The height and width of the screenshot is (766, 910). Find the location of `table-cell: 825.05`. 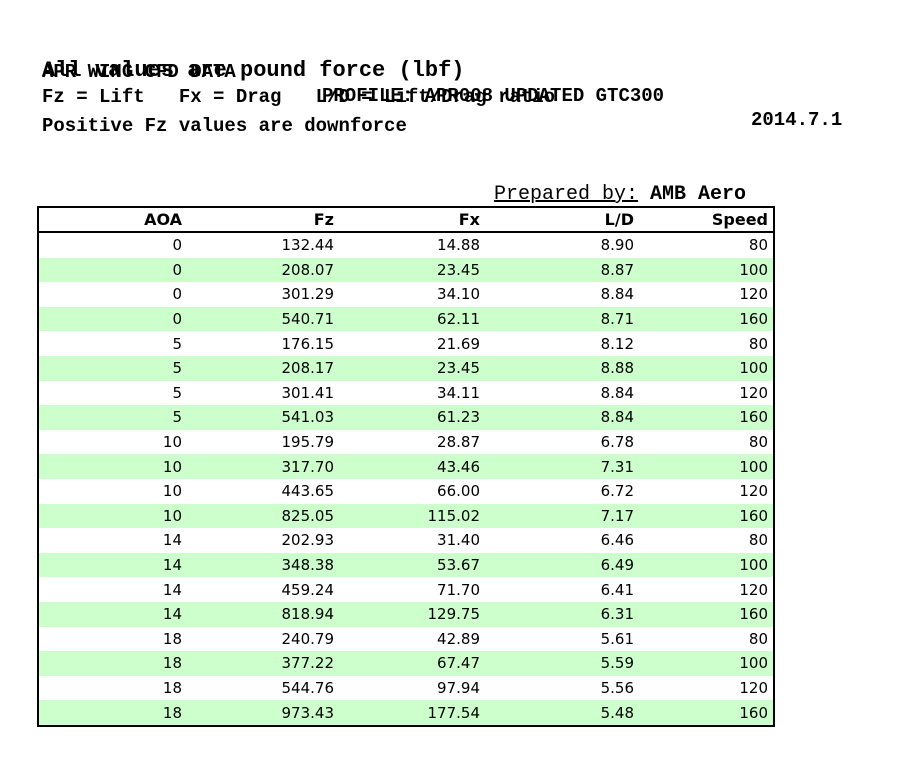

table-cell: 825.05 is located at coordinates (308, 515).